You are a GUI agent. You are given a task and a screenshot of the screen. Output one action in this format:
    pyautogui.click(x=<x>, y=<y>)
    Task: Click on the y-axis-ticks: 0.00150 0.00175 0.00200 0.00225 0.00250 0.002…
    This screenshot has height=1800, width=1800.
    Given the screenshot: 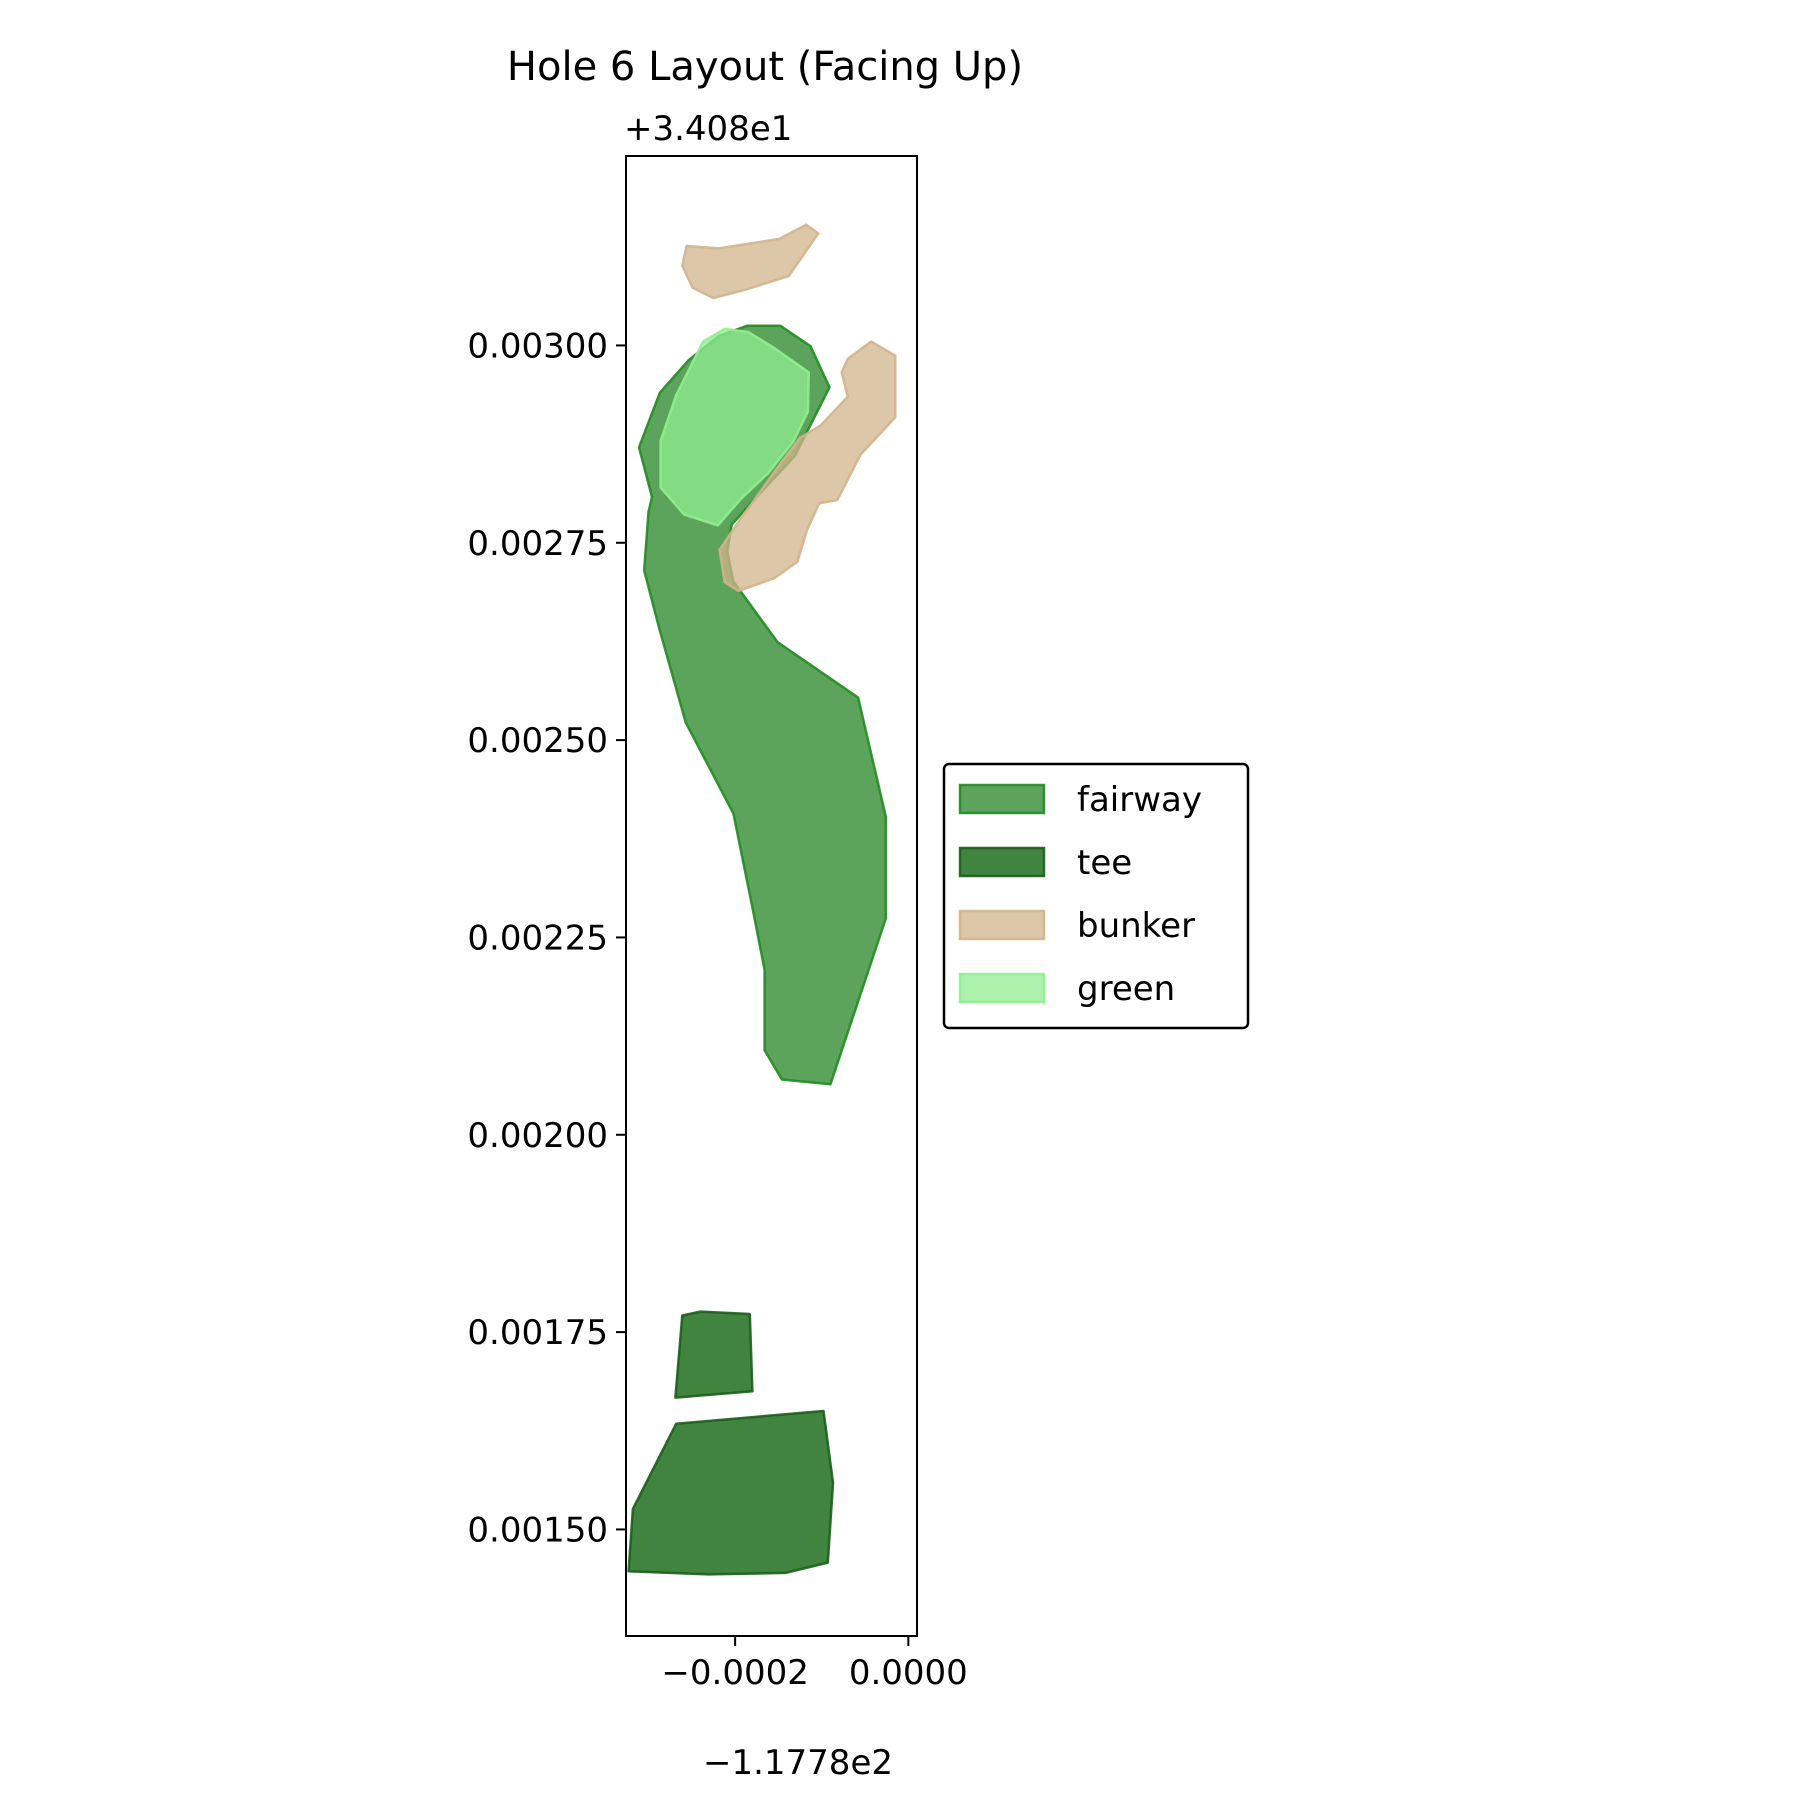 What is the action you would take?
    pyautogui.click(x=546, y=938)
    